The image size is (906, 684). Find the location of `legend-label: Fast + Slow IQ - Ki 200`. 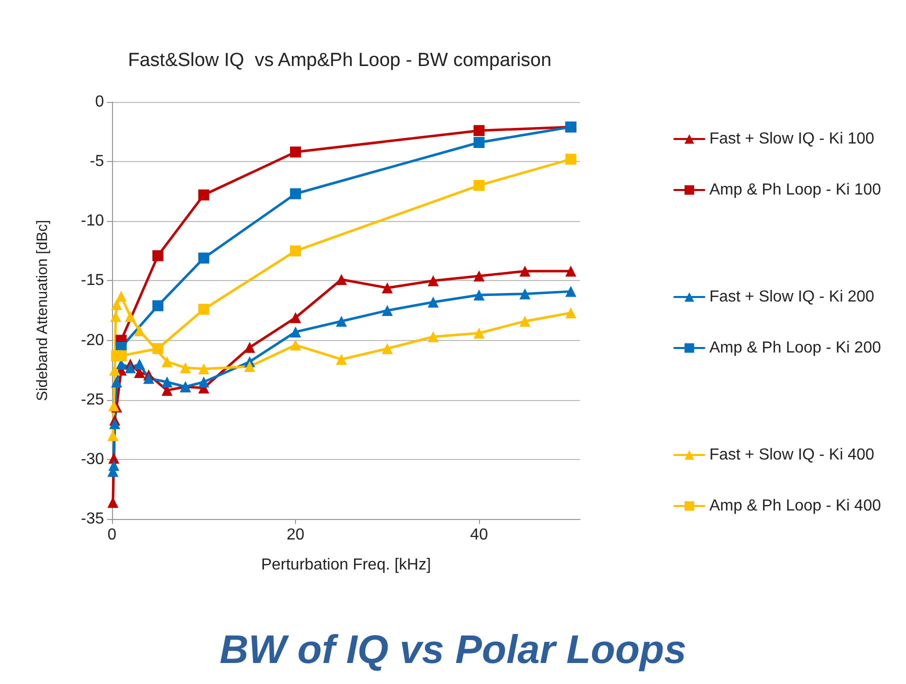

legend-label: Fast + Slow IQ - Ki 200 is located at coordinates (791, 297).